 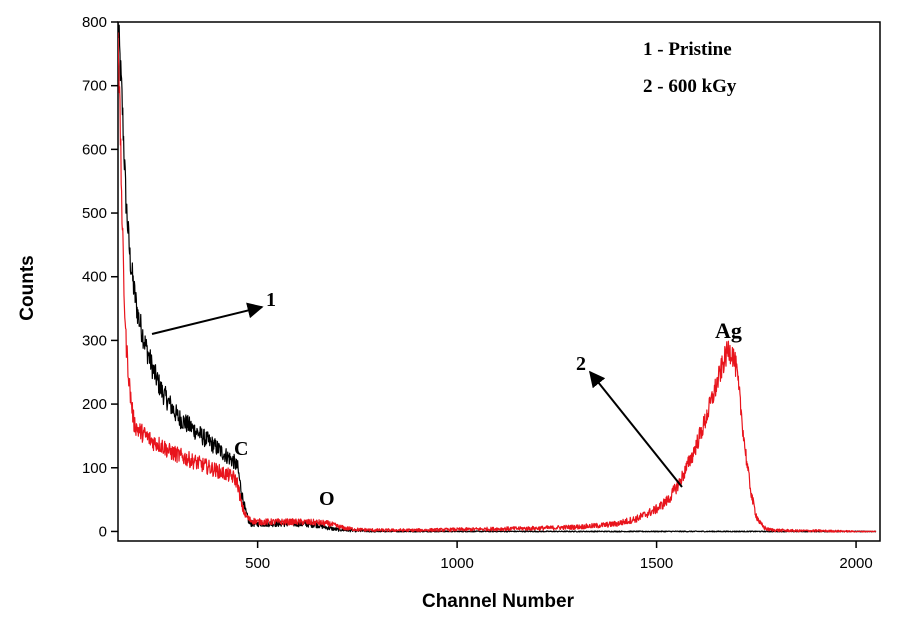 What do you see at coordinates (94, 277) in the screenshot?
I see `y-tick-label: 400` at bounding box center [94, 277].